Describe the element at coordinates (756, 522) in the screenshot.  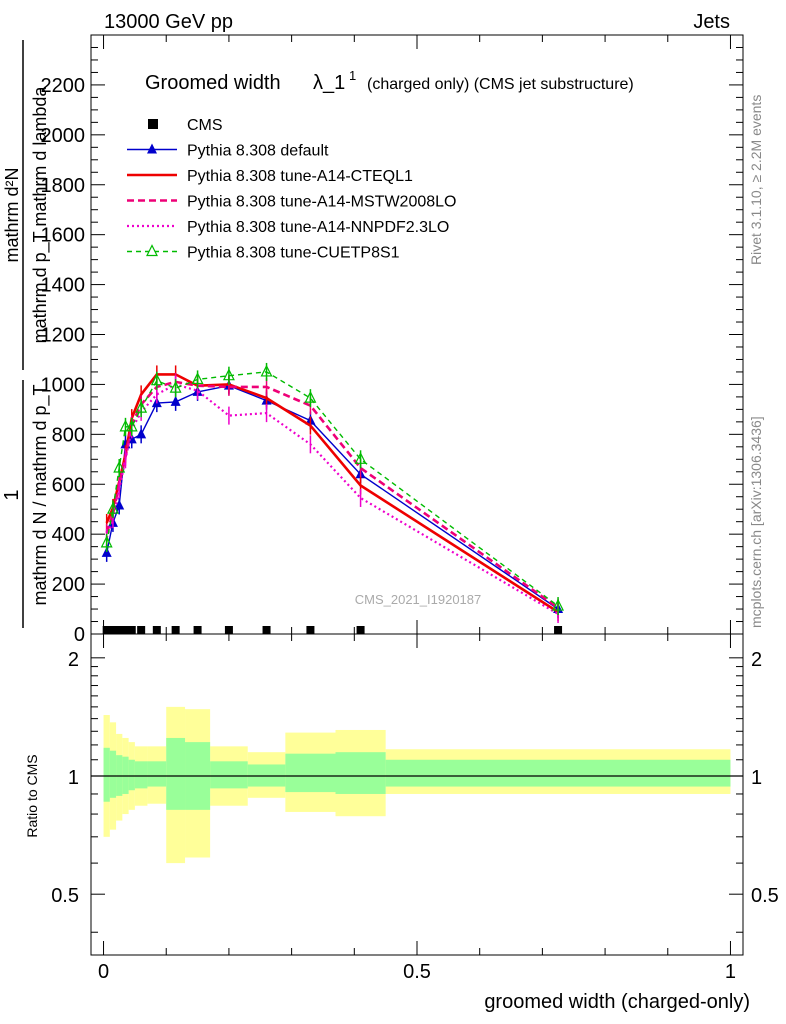
I see `mcplots-text: mcplots.cern.ch [arXiv:1306.3436]` at that location.